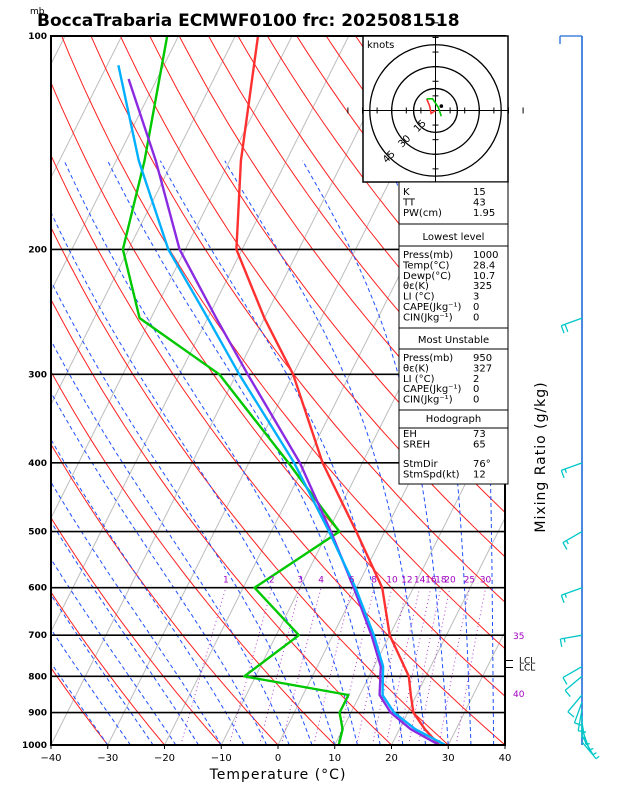 This screenshot has width=618, height=800. Describe the element at coordinates (453, 419) in the screenshot. I see `hodograph-header: Hodograph` at that location.